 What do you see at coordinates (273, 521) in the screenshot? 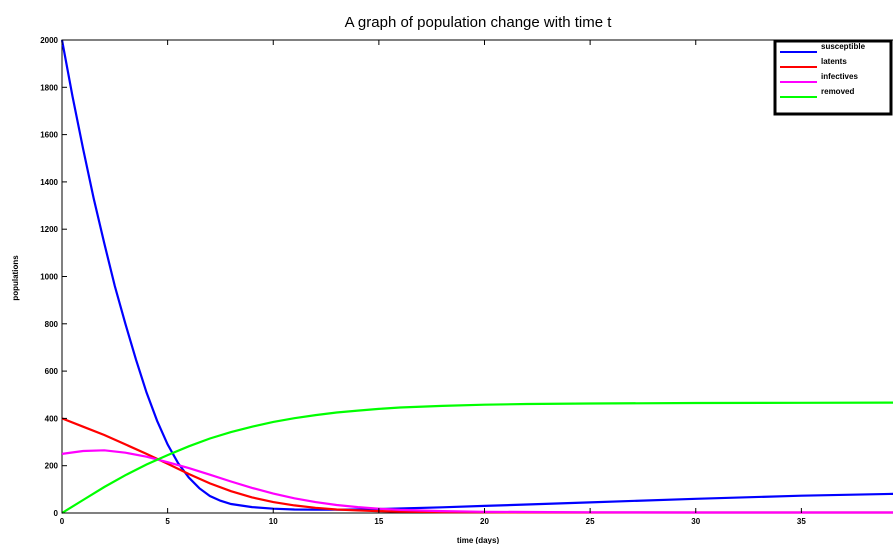
I see `x-tick-label: 10` at bounding box center [273, 521].